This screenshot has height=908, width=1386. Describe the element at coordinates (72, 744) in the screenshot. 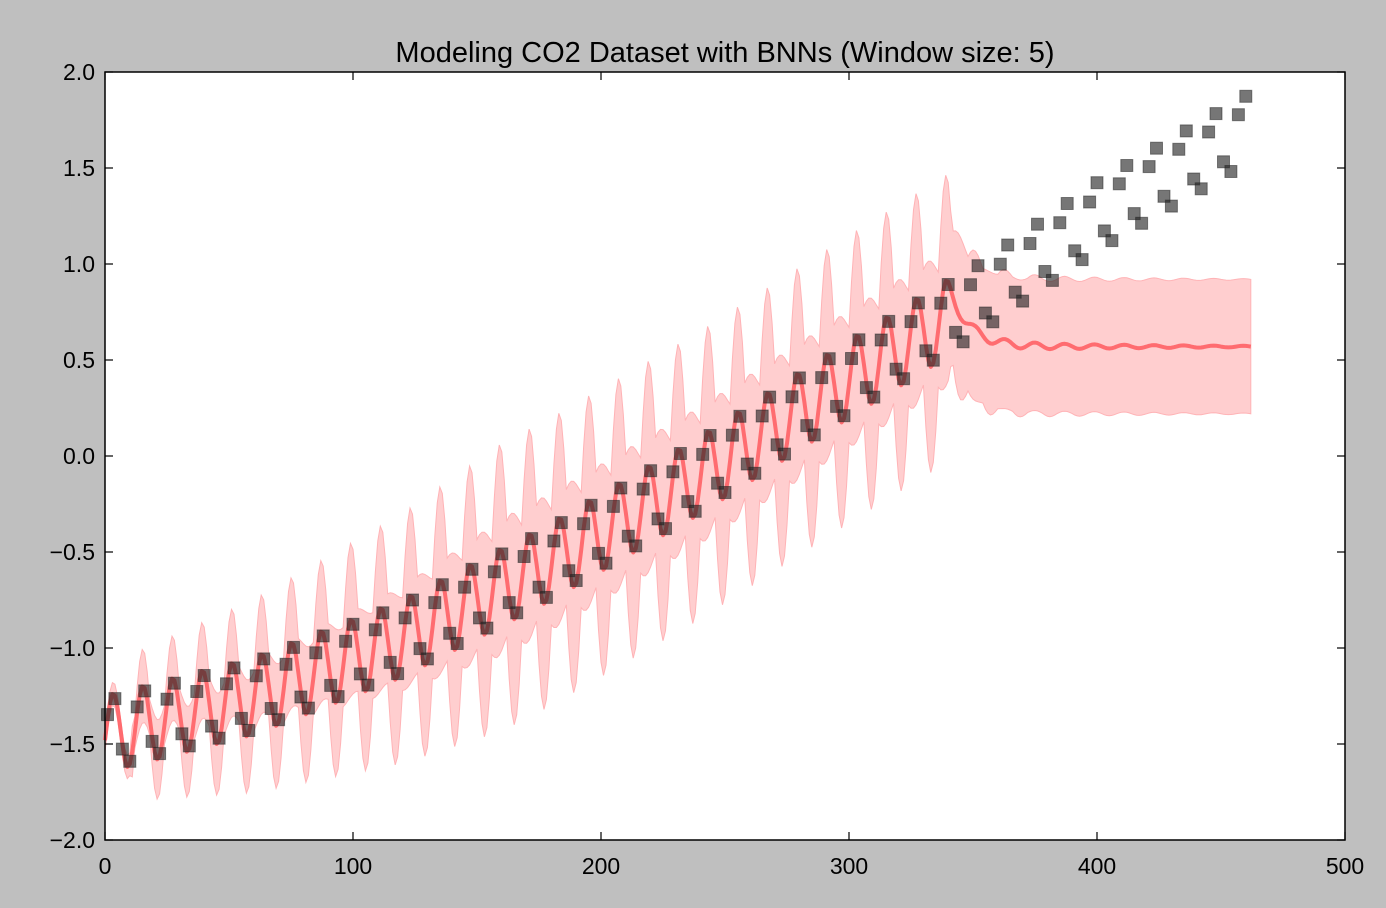

I see `y-tick-label: −1.5` at that location.